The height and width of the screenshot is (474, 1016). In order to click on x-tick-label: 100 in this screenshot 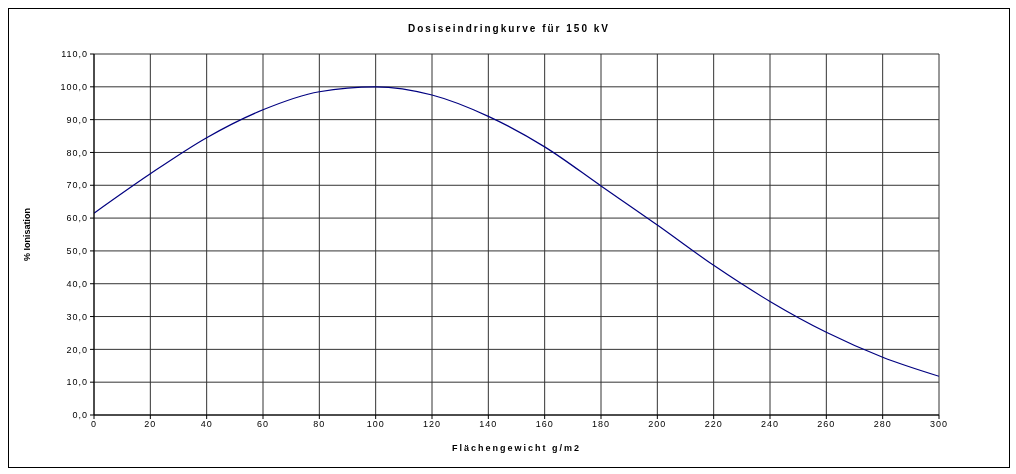, I will do `click(375, 424)`.